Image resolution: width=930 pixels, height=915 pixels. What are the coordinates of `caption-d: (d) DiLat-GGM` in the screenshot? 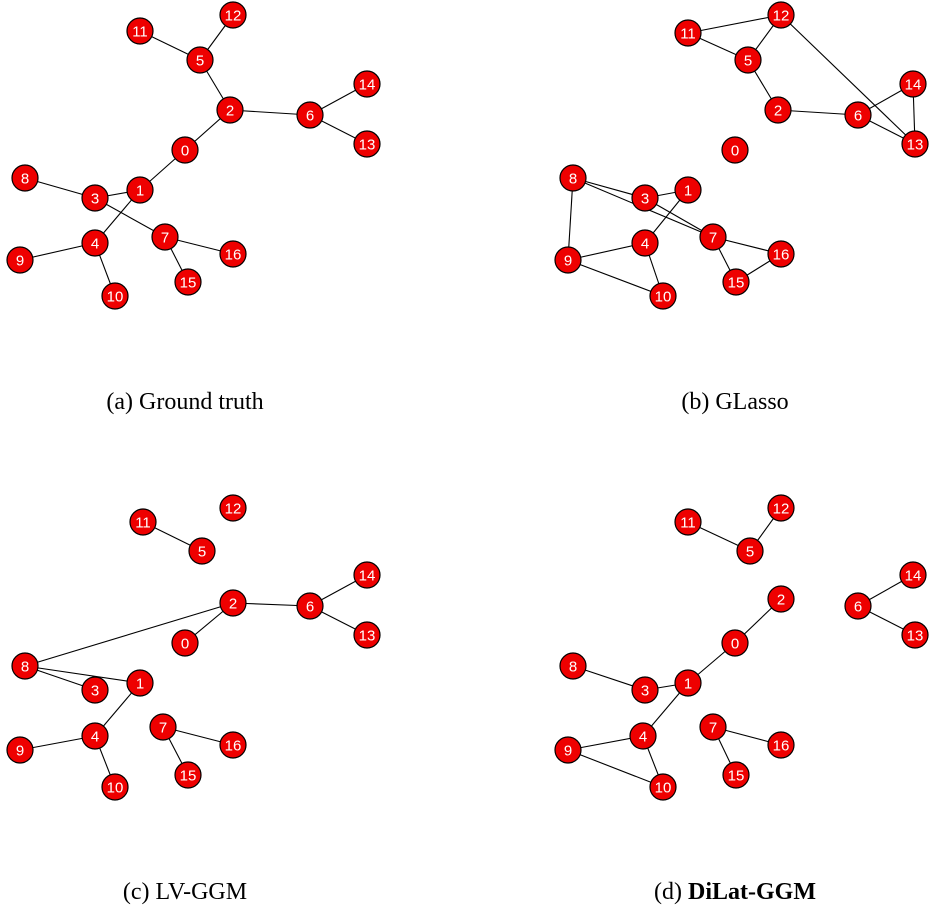 It's located at (735, 892).